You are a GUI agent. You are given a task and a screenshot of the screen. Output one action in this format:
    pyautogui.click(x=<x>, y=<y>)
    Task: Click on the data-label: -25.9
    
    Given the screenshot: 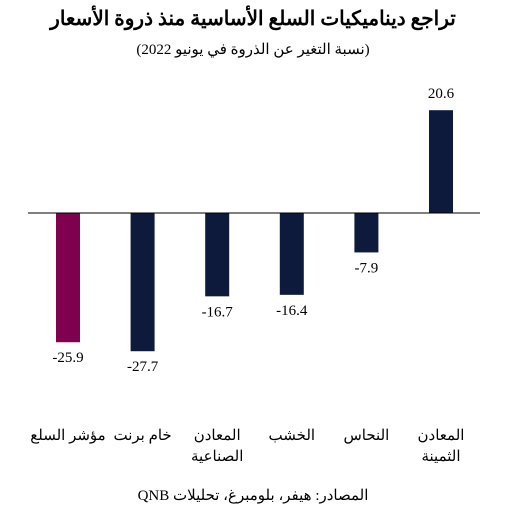 What is the action you would take?
    pyautogui.click(x=67, y=358)
    